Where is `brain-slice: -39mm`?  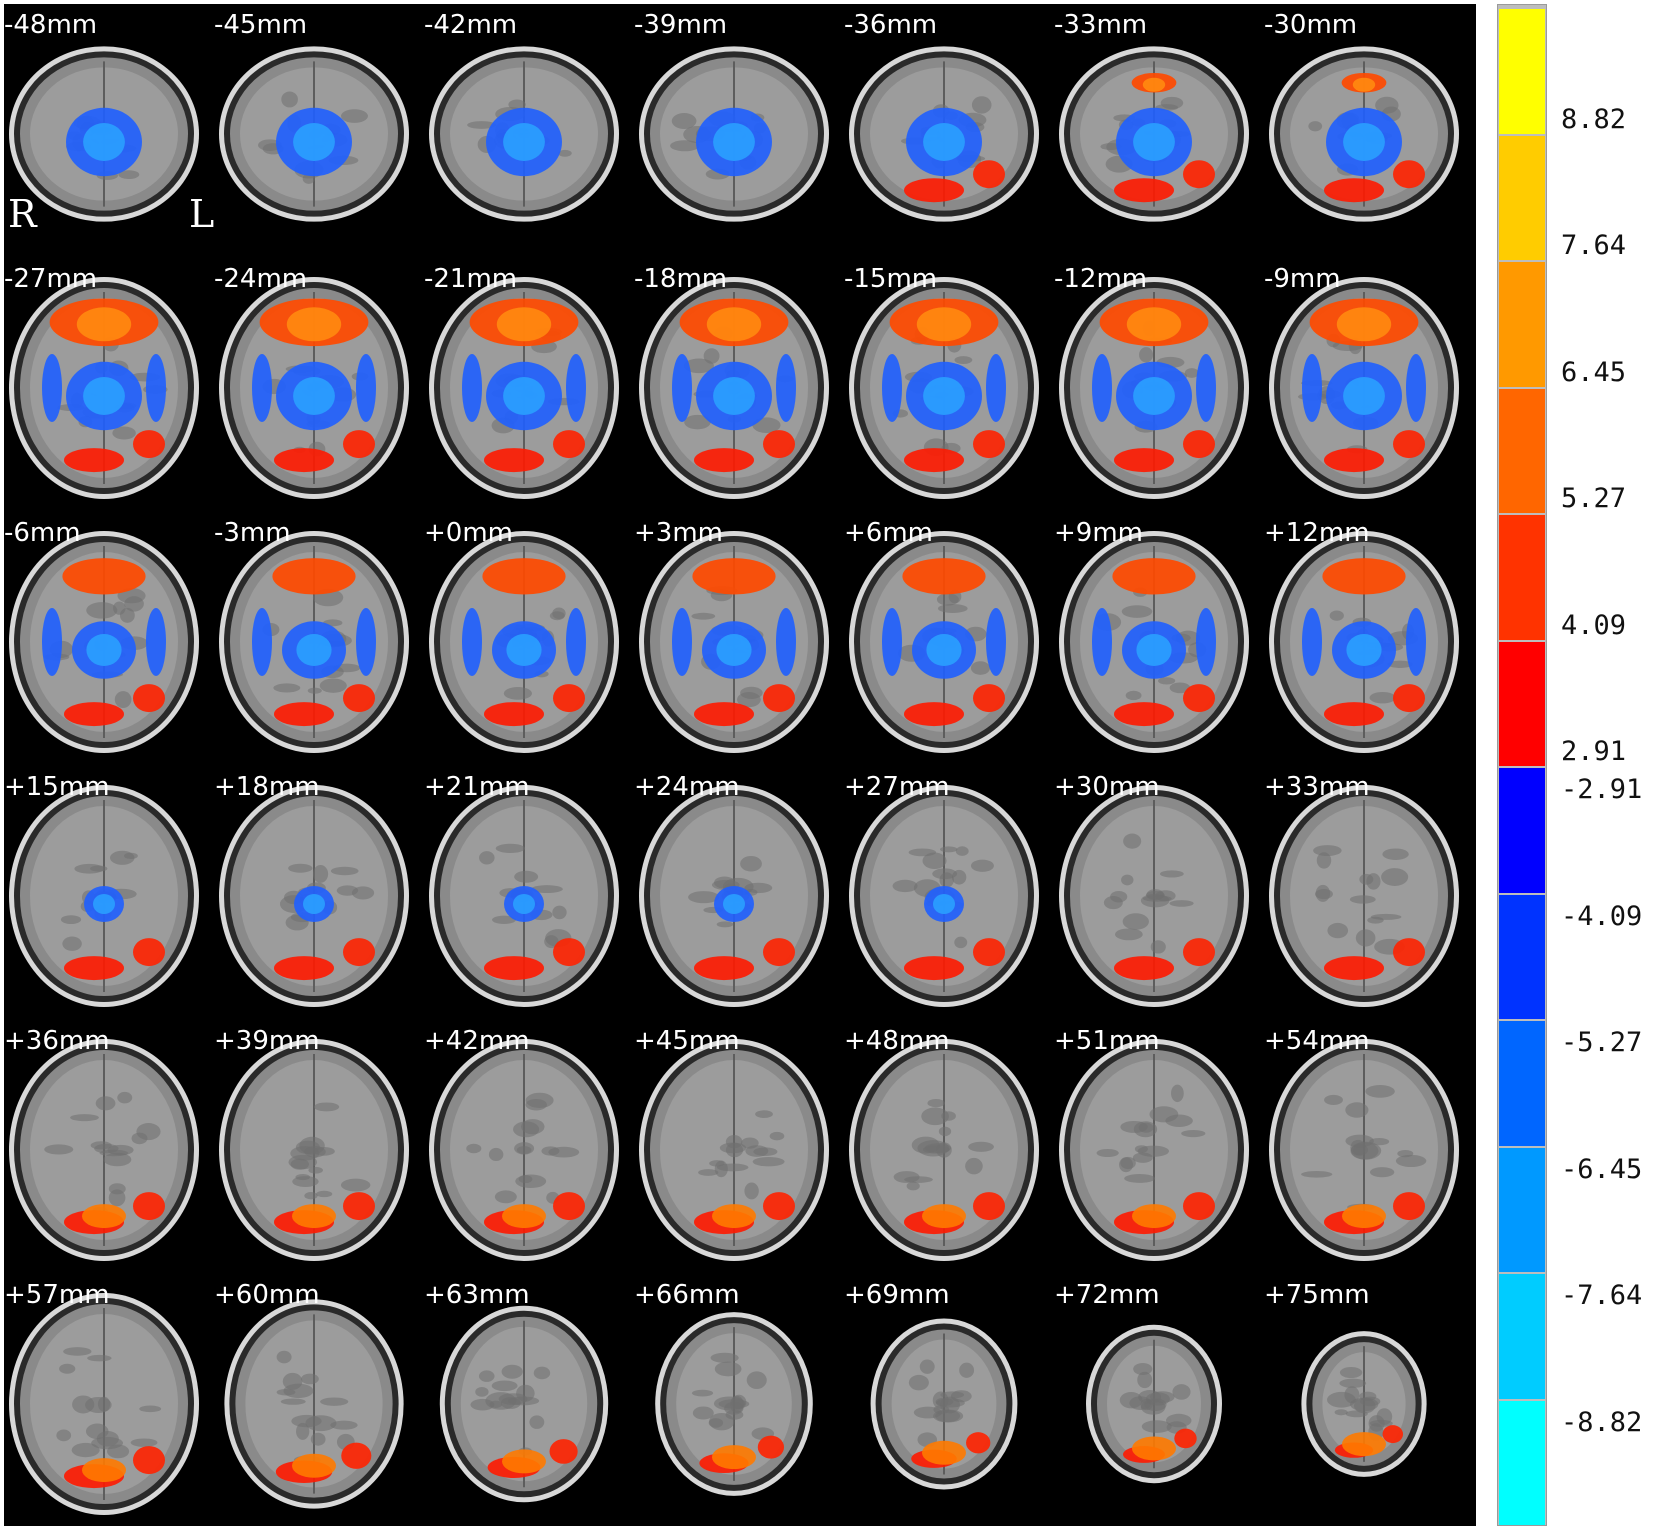 brain-slice: -39mm is located at coordinates (739, 131).